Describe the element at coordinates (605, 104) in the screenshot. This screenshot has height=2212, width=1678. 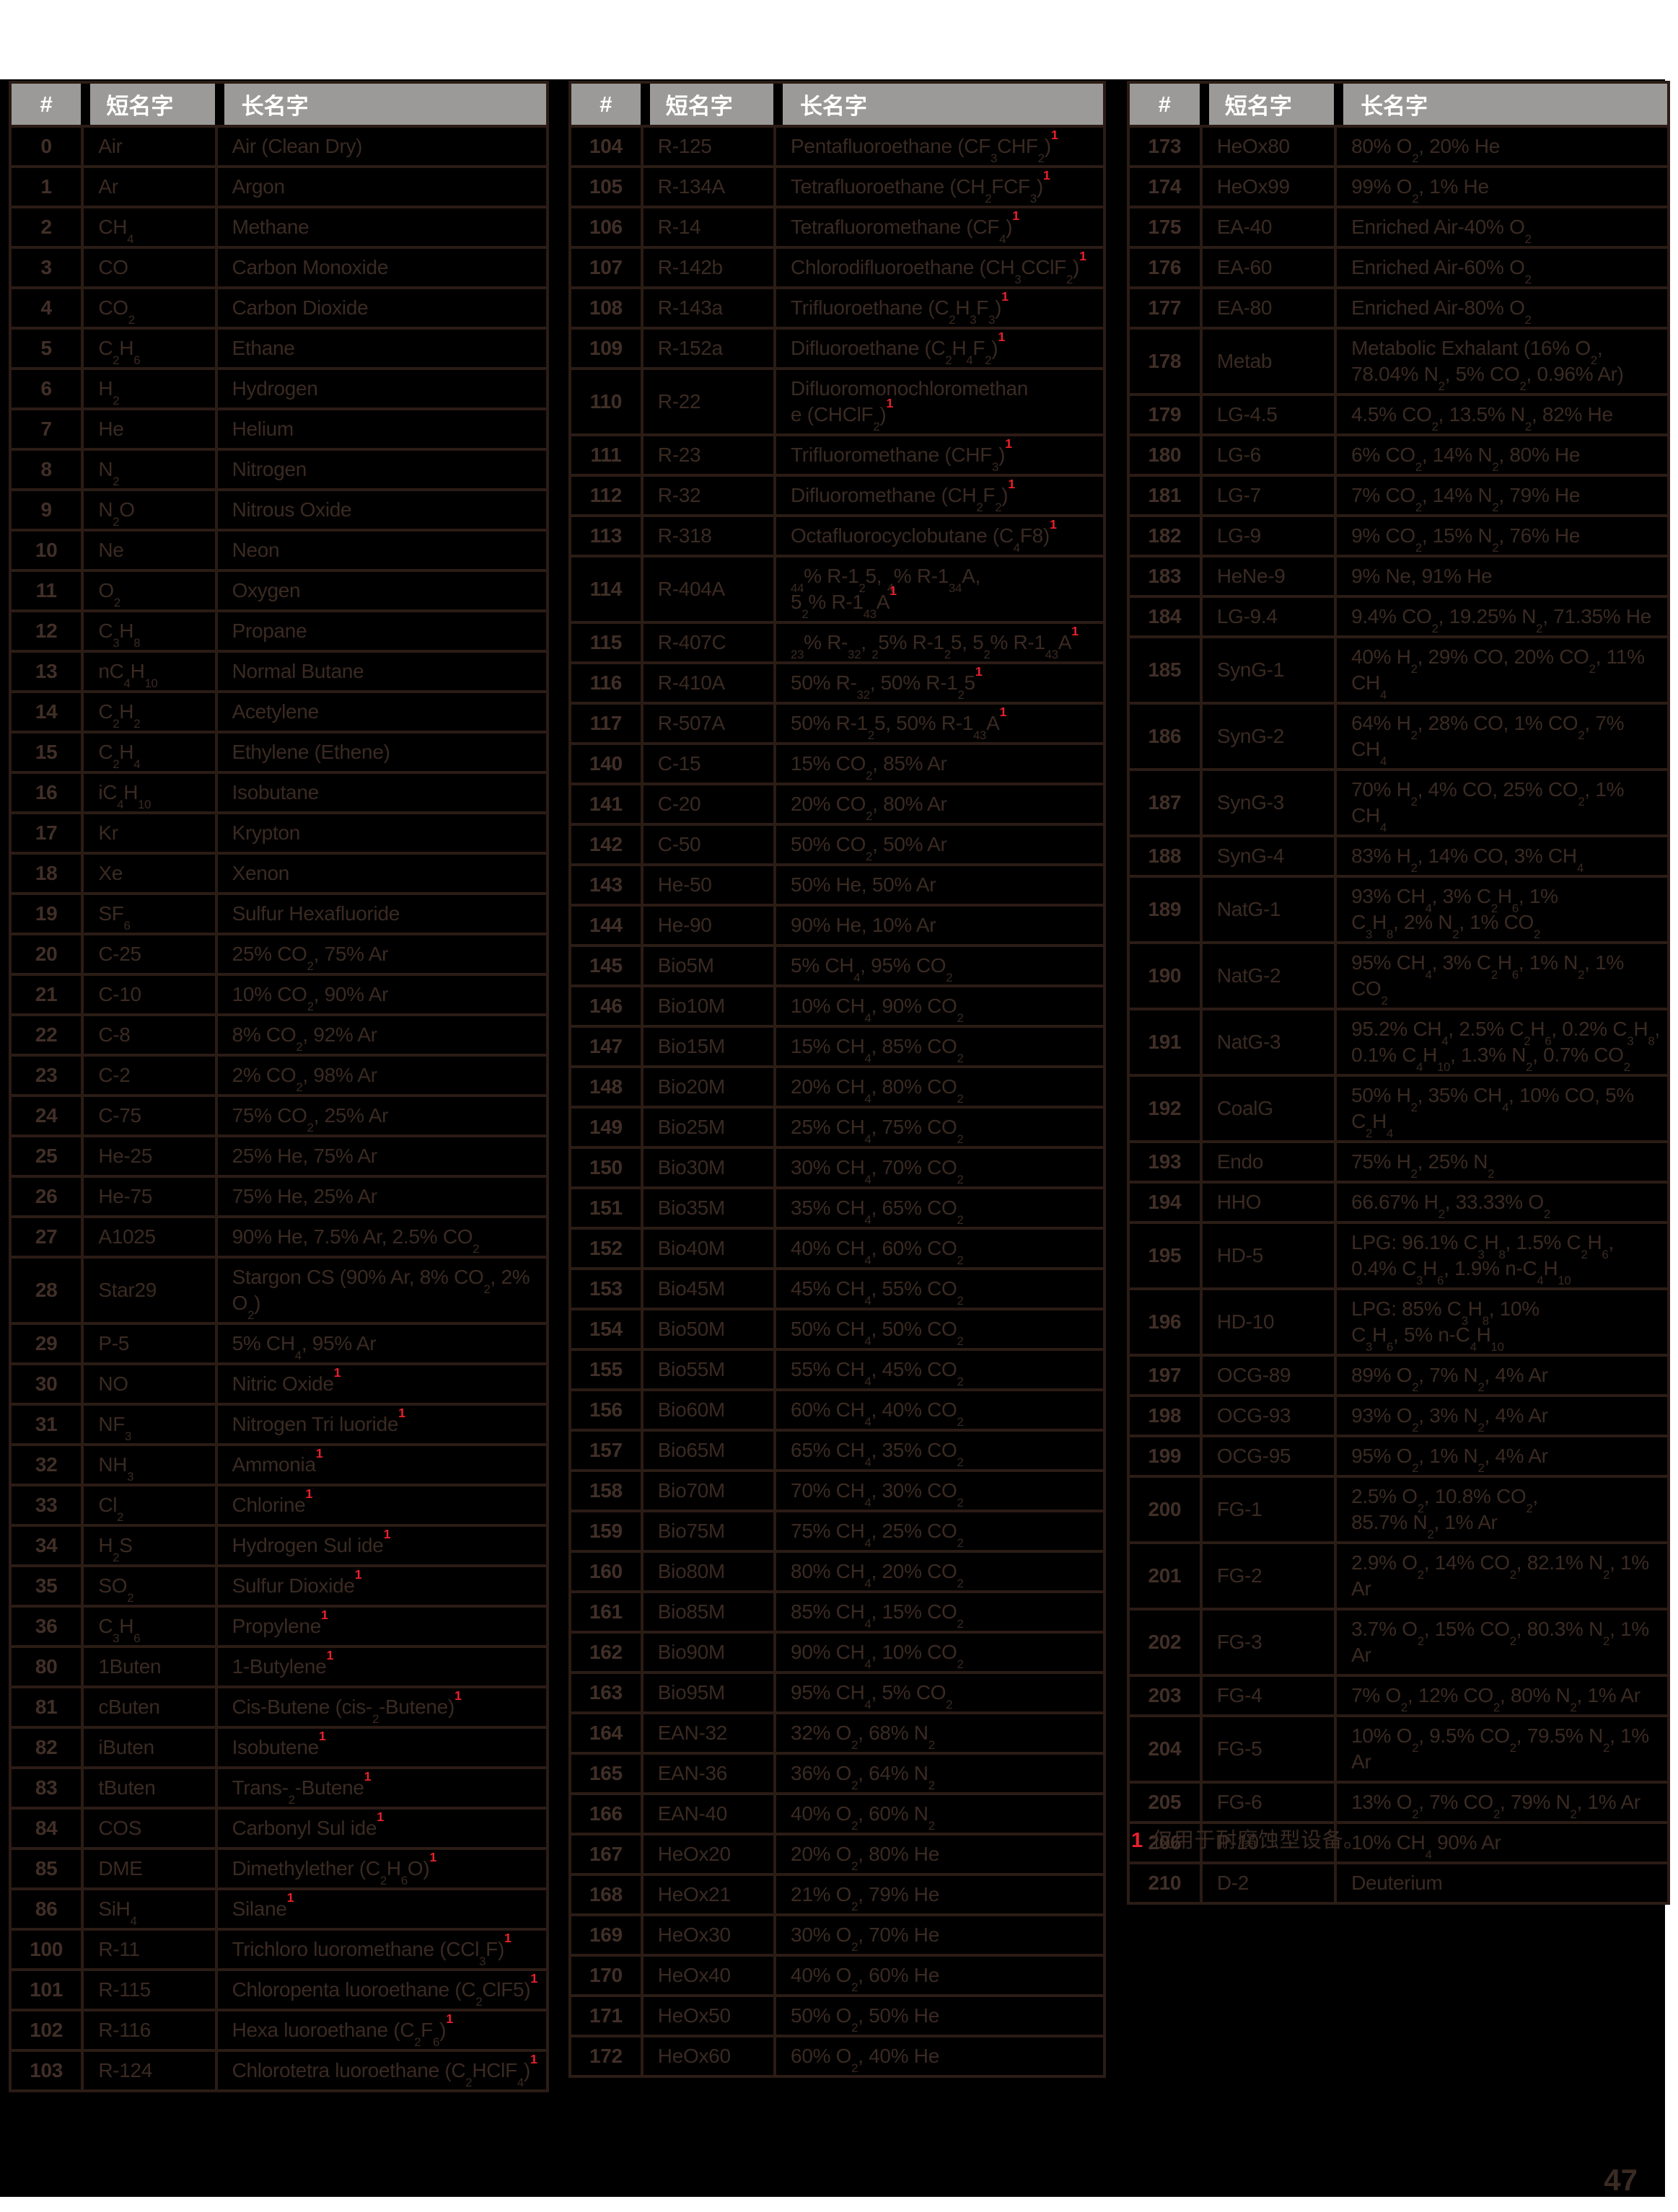
I see `column-header-number: #` at that location.